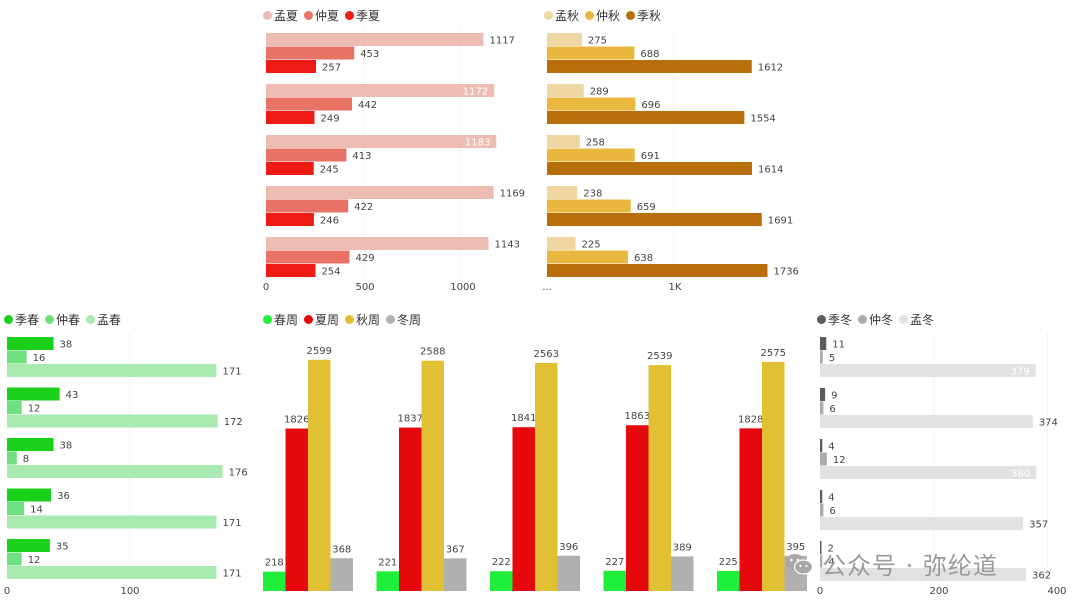 The image size is (1080, 606). Describe the element at coordinates (831, 562) in the screenshot. I see `data-label: 4` at that location.